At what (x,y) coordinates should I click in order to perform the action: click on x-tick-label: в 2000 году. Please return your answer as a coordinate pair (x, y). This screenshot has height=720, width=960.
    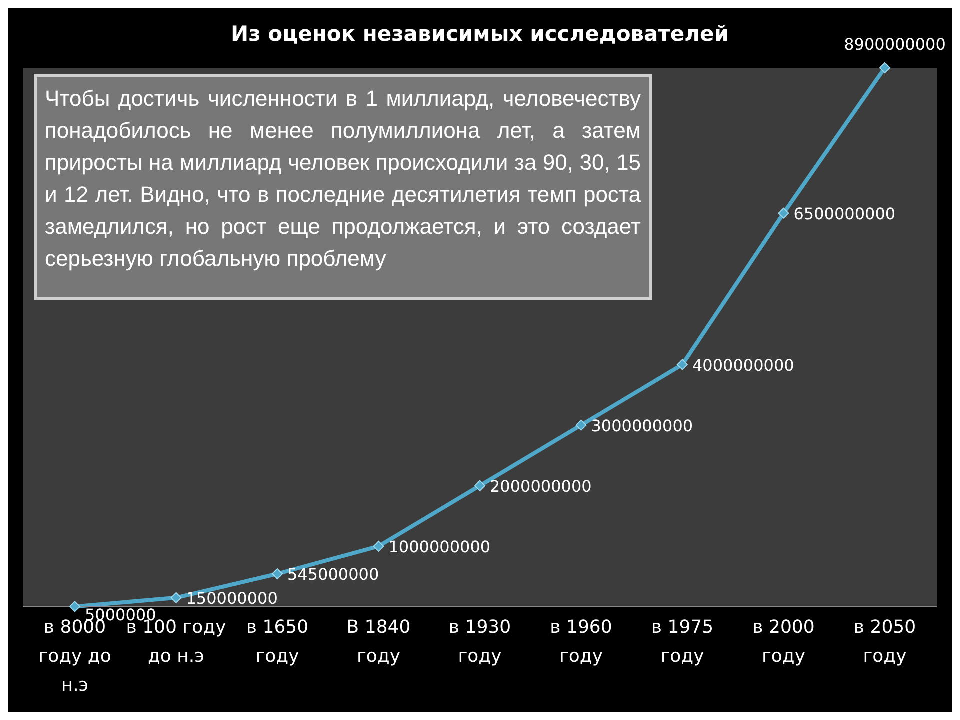
    Looking at the image, I should click on (783, 642).